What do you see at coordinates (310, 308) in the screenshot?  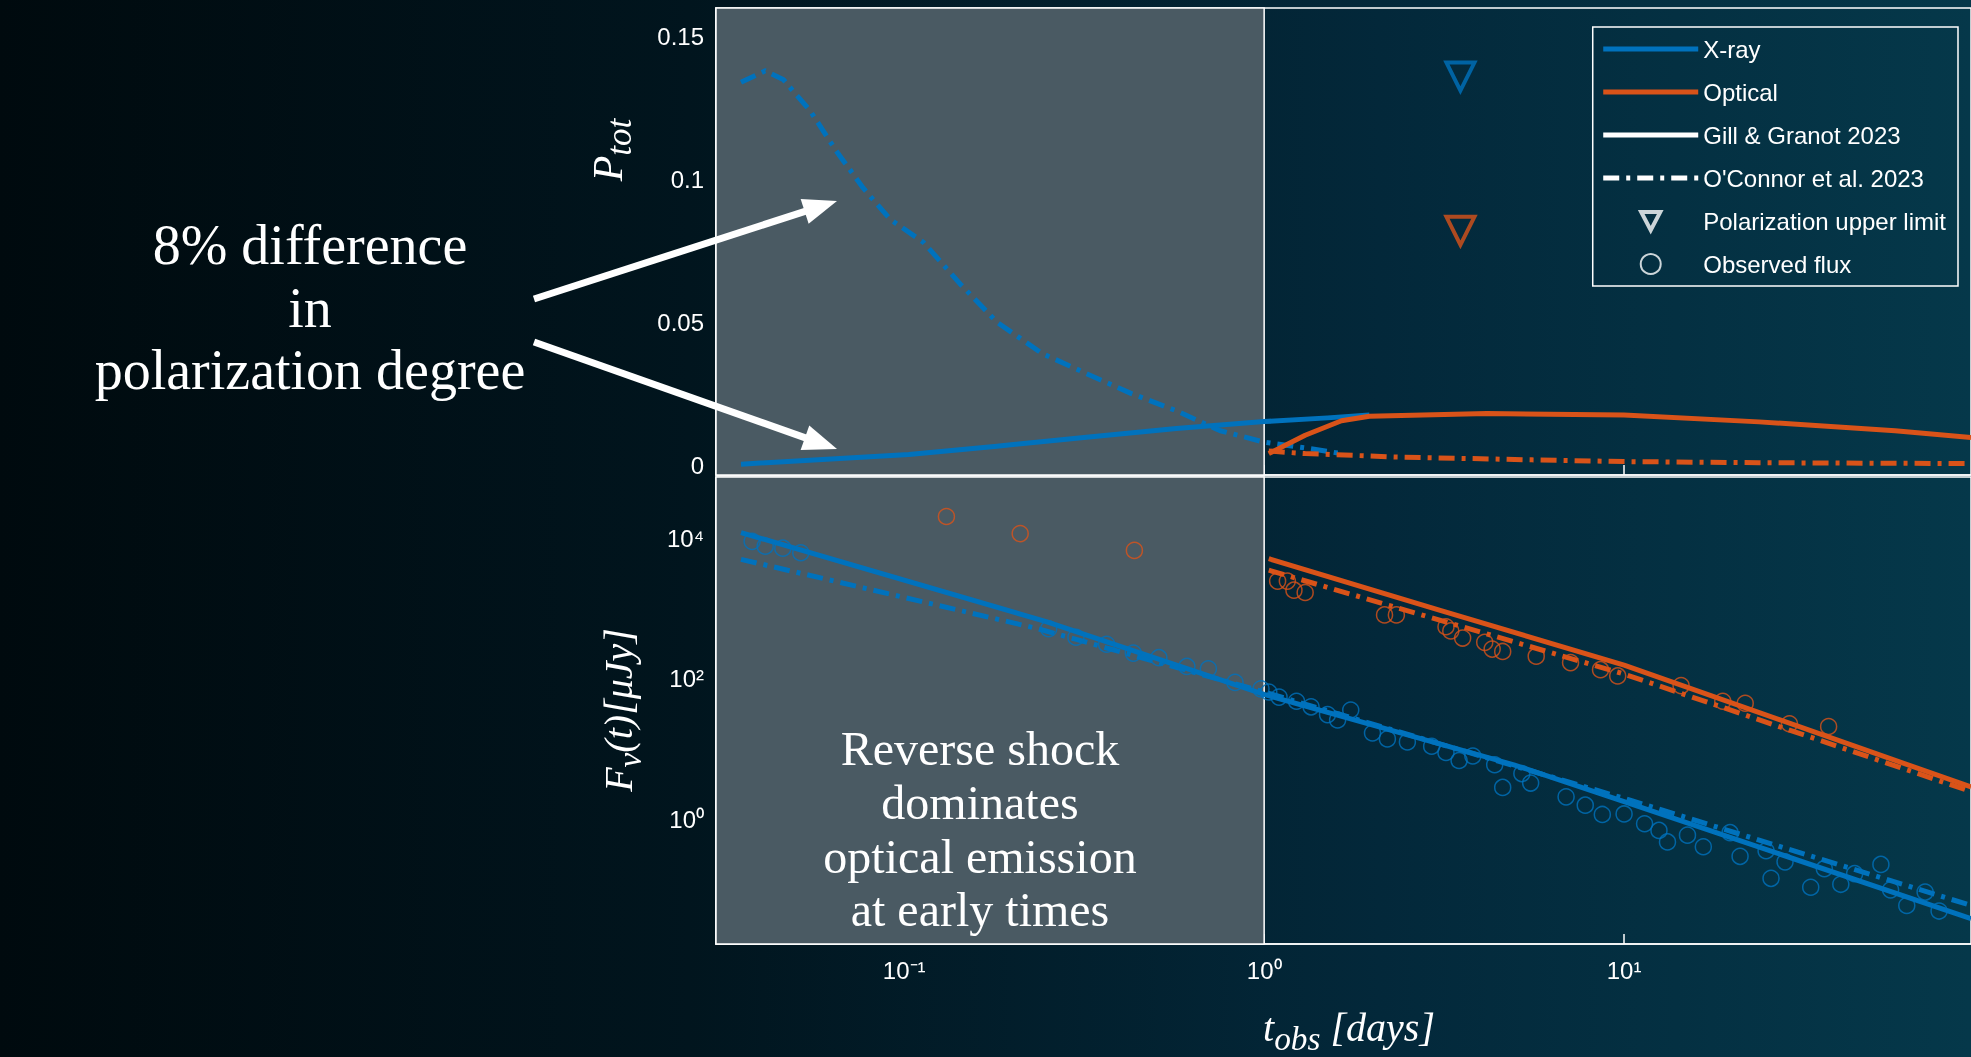 I see `text: 8% difference in polarization degree` at bounding box center [310, 308].